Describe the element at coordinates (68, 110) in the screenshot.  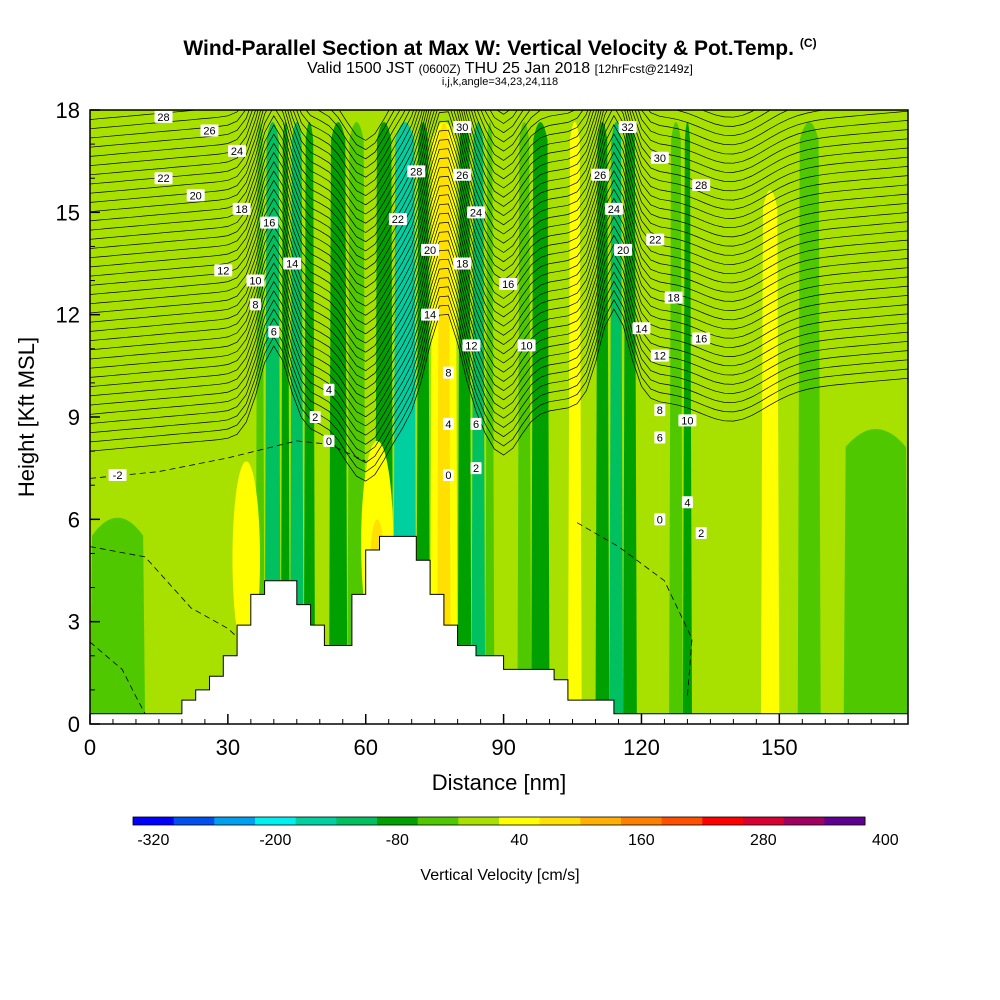
I see `y-tick-label-6: 18` at that location.